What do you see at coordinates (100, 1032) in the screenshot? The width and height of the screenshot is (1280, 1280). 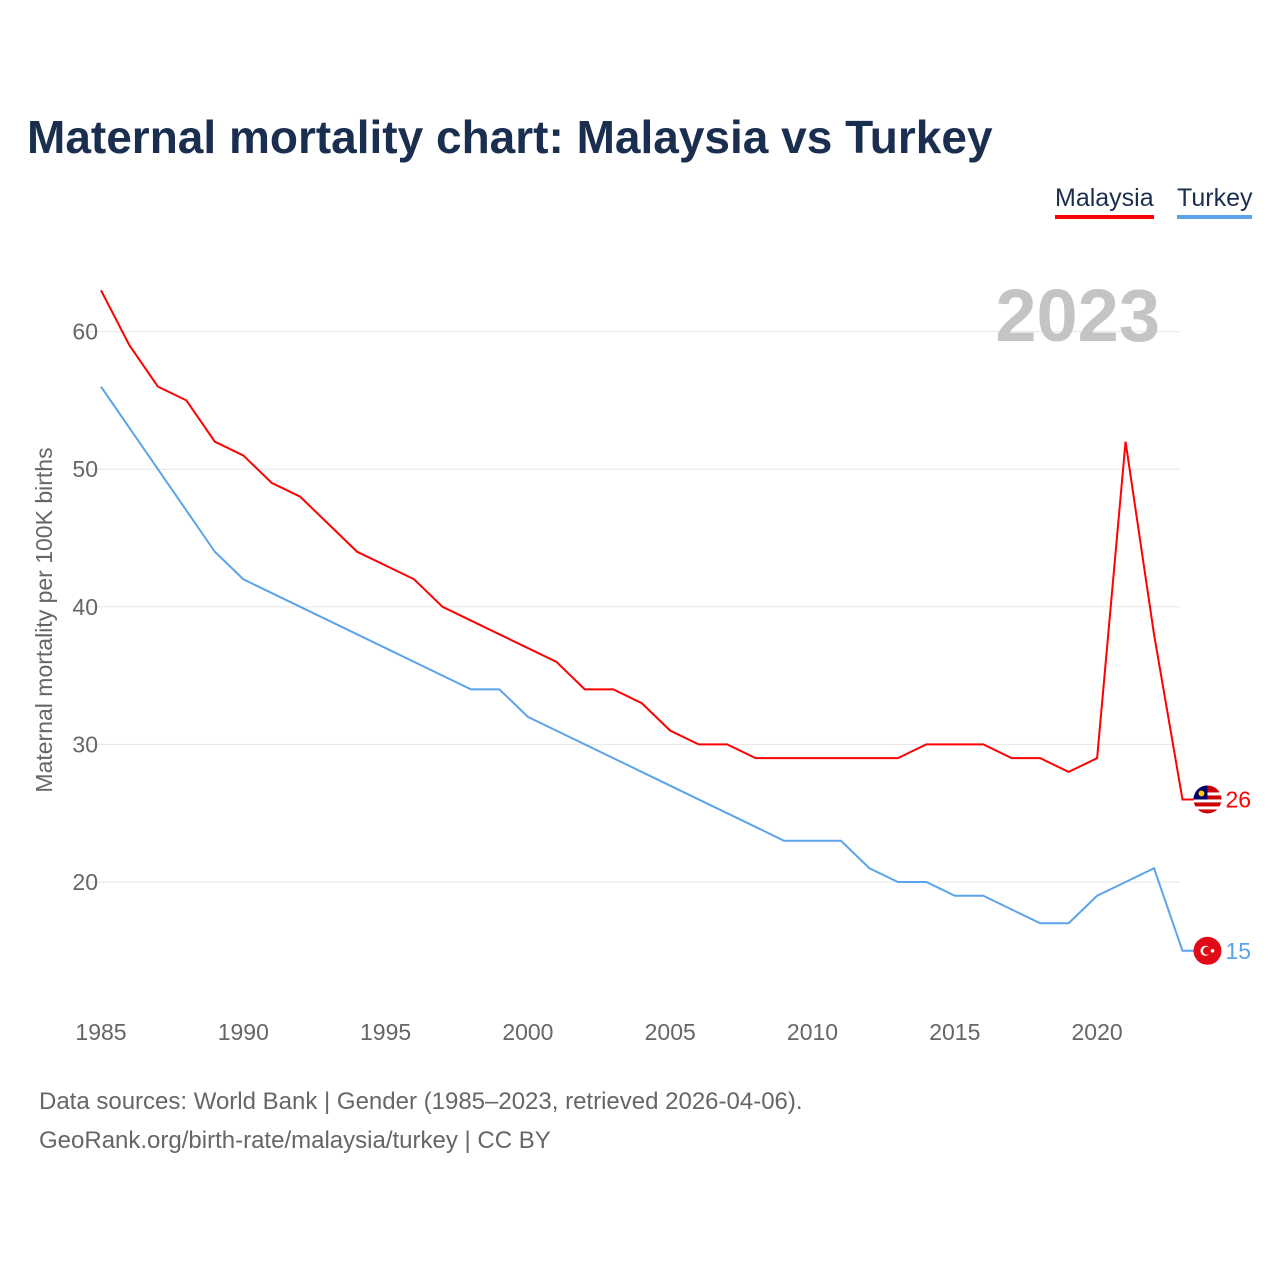 I see `x-tick-label: 1985` at bounding box center [100, 1032].